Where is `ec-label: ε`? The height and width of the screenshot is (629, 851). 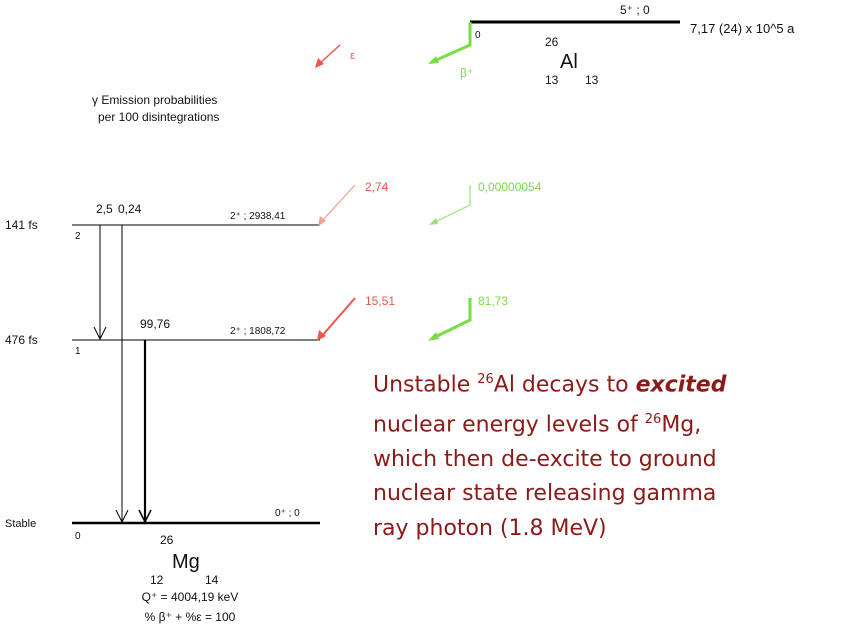
ec-label: ε is located at coordinates (352, 56).